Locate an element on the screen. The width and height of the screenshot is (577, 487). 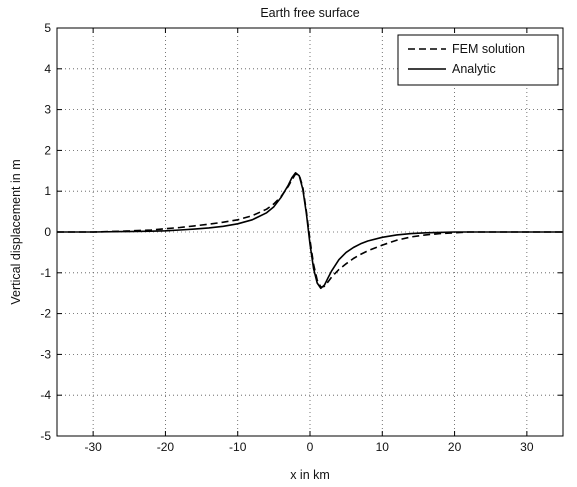
chart-title: Earth free surface is located at coordinates (309, 13).